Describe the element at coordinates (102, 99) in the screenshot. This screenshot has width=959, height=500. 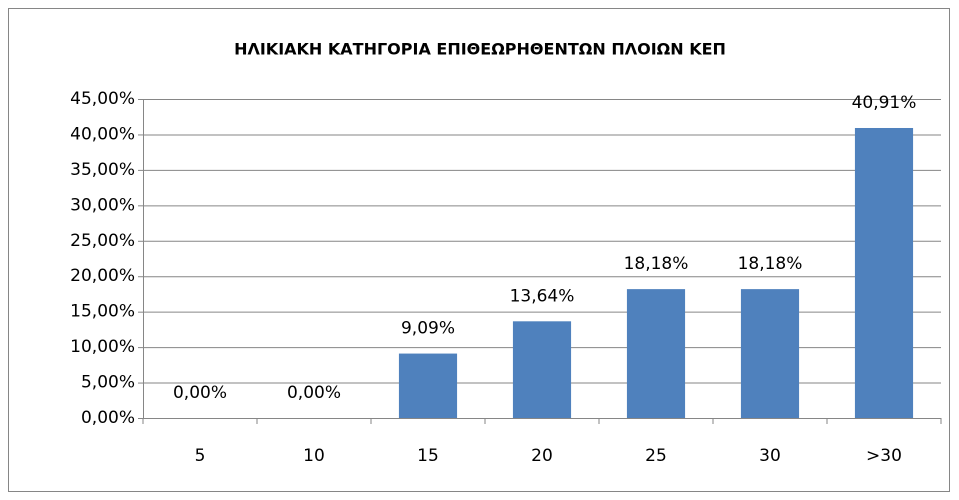
I see `y-tick-label: 45,00%` at that location.